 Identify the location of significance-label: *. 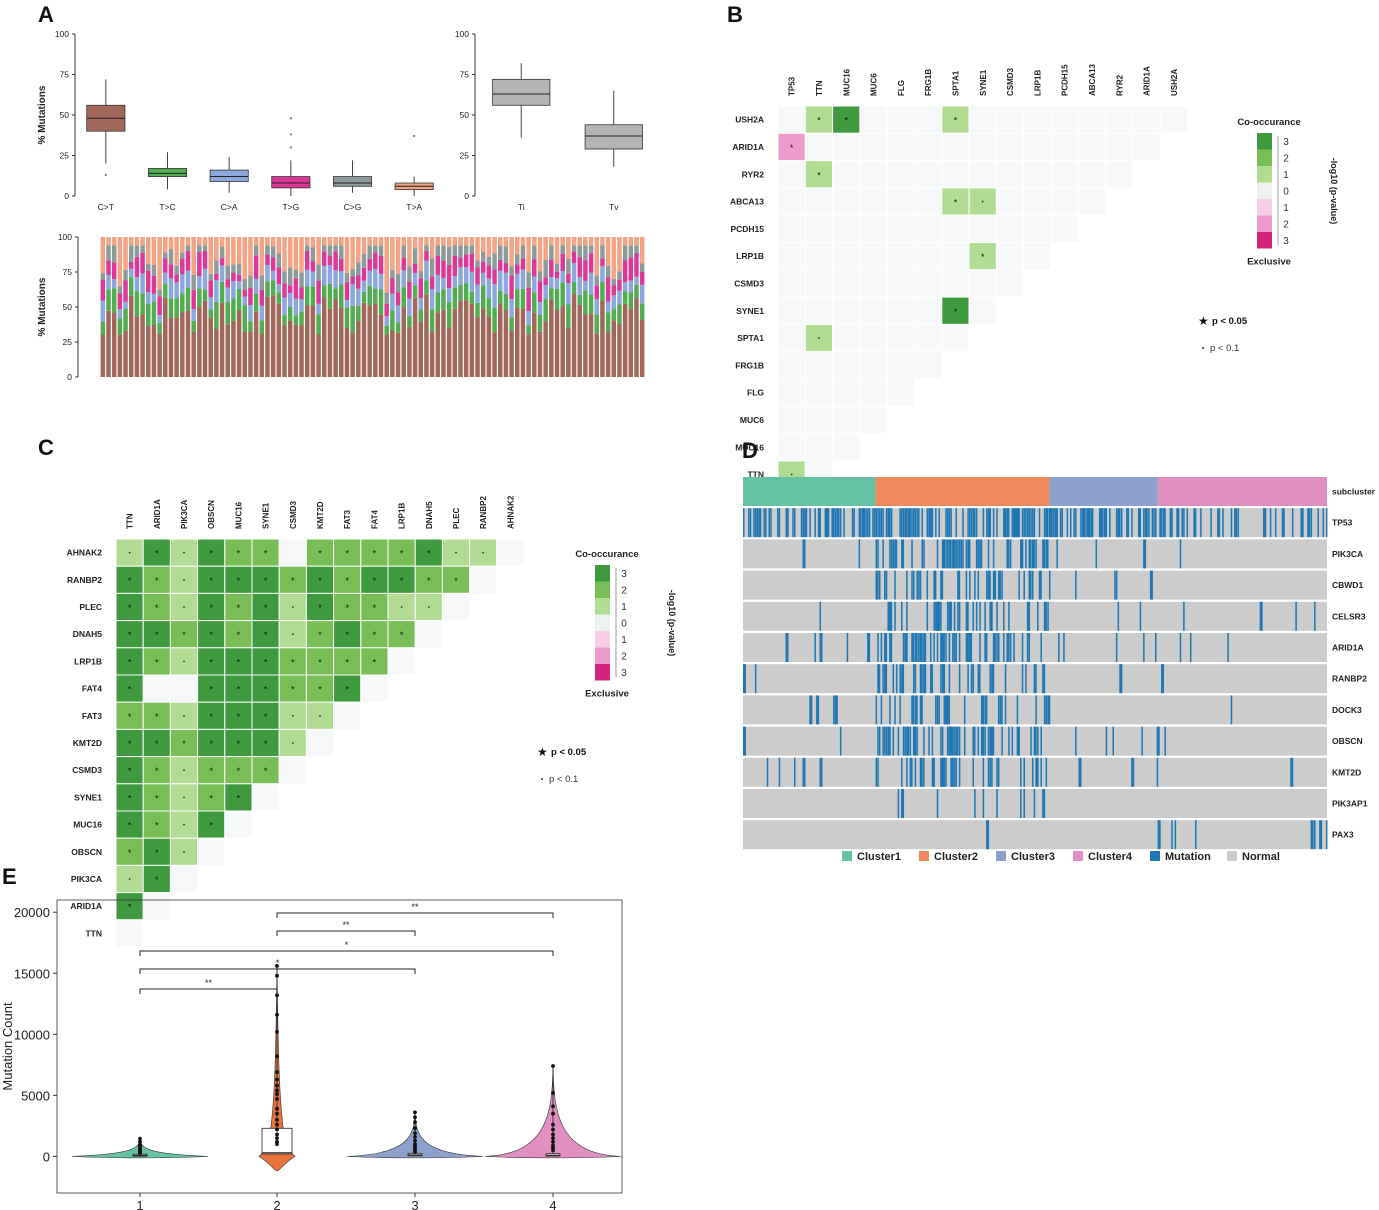
(347, 945).